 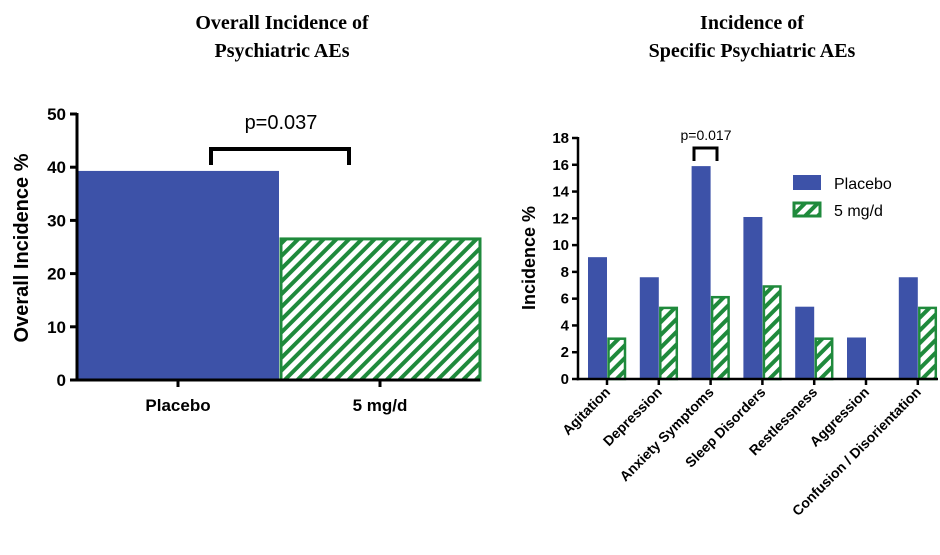 What do you see at coordinates (62, 247) in the screenshot?
I see `left-chart-y-ticks: 0 10 20 30 40 50` at bounding box center [62, 247].